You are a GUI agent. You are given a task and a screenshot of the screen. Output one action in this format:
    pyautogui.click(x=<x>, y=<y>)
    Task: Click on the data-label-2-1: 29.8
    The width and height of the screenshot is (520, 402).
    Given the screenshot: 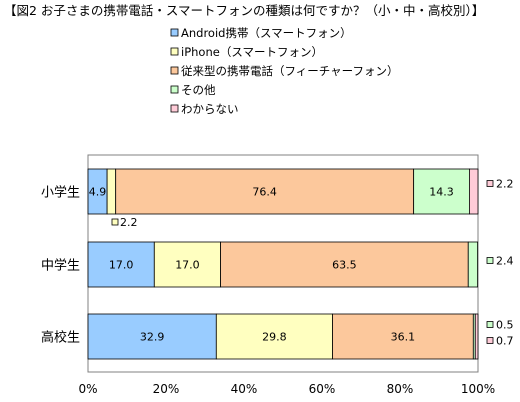 What is the action you would take?
    pyautogui.click(x=274, y=337)
    